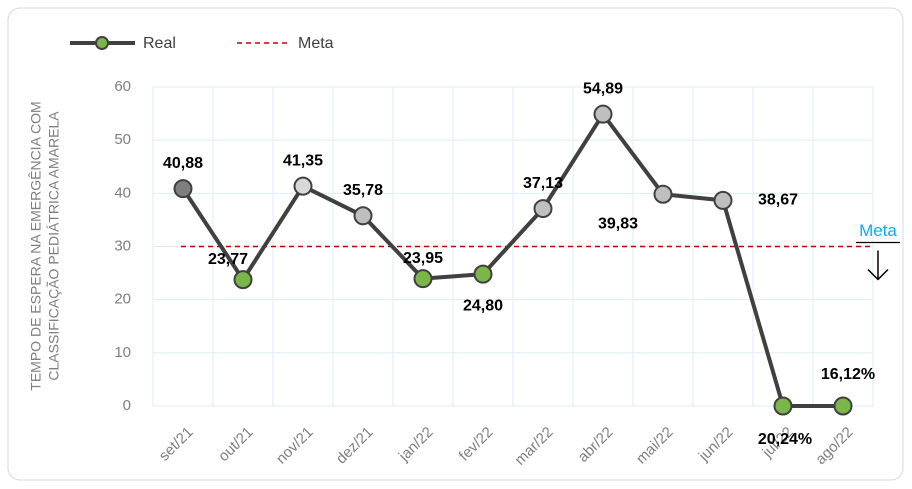 The image size is (912, 489). Describe the element at coordinates (483, 305) in the screenshot. I see `data-label: 24,80` at that location.